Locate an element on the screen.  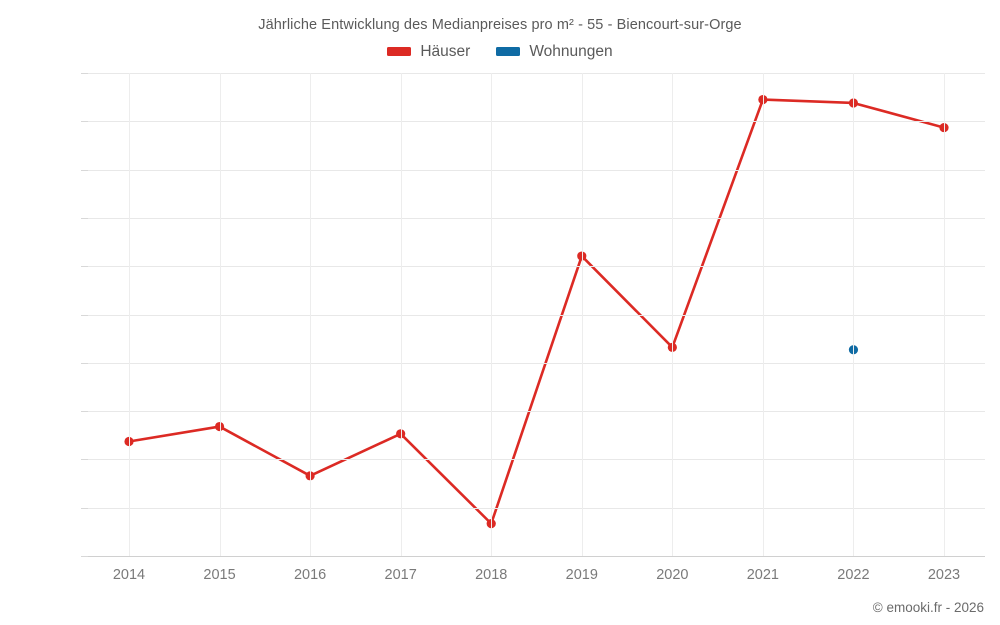
chart-legend: Häuser Wohnungen is located at coordinates (500, 52).